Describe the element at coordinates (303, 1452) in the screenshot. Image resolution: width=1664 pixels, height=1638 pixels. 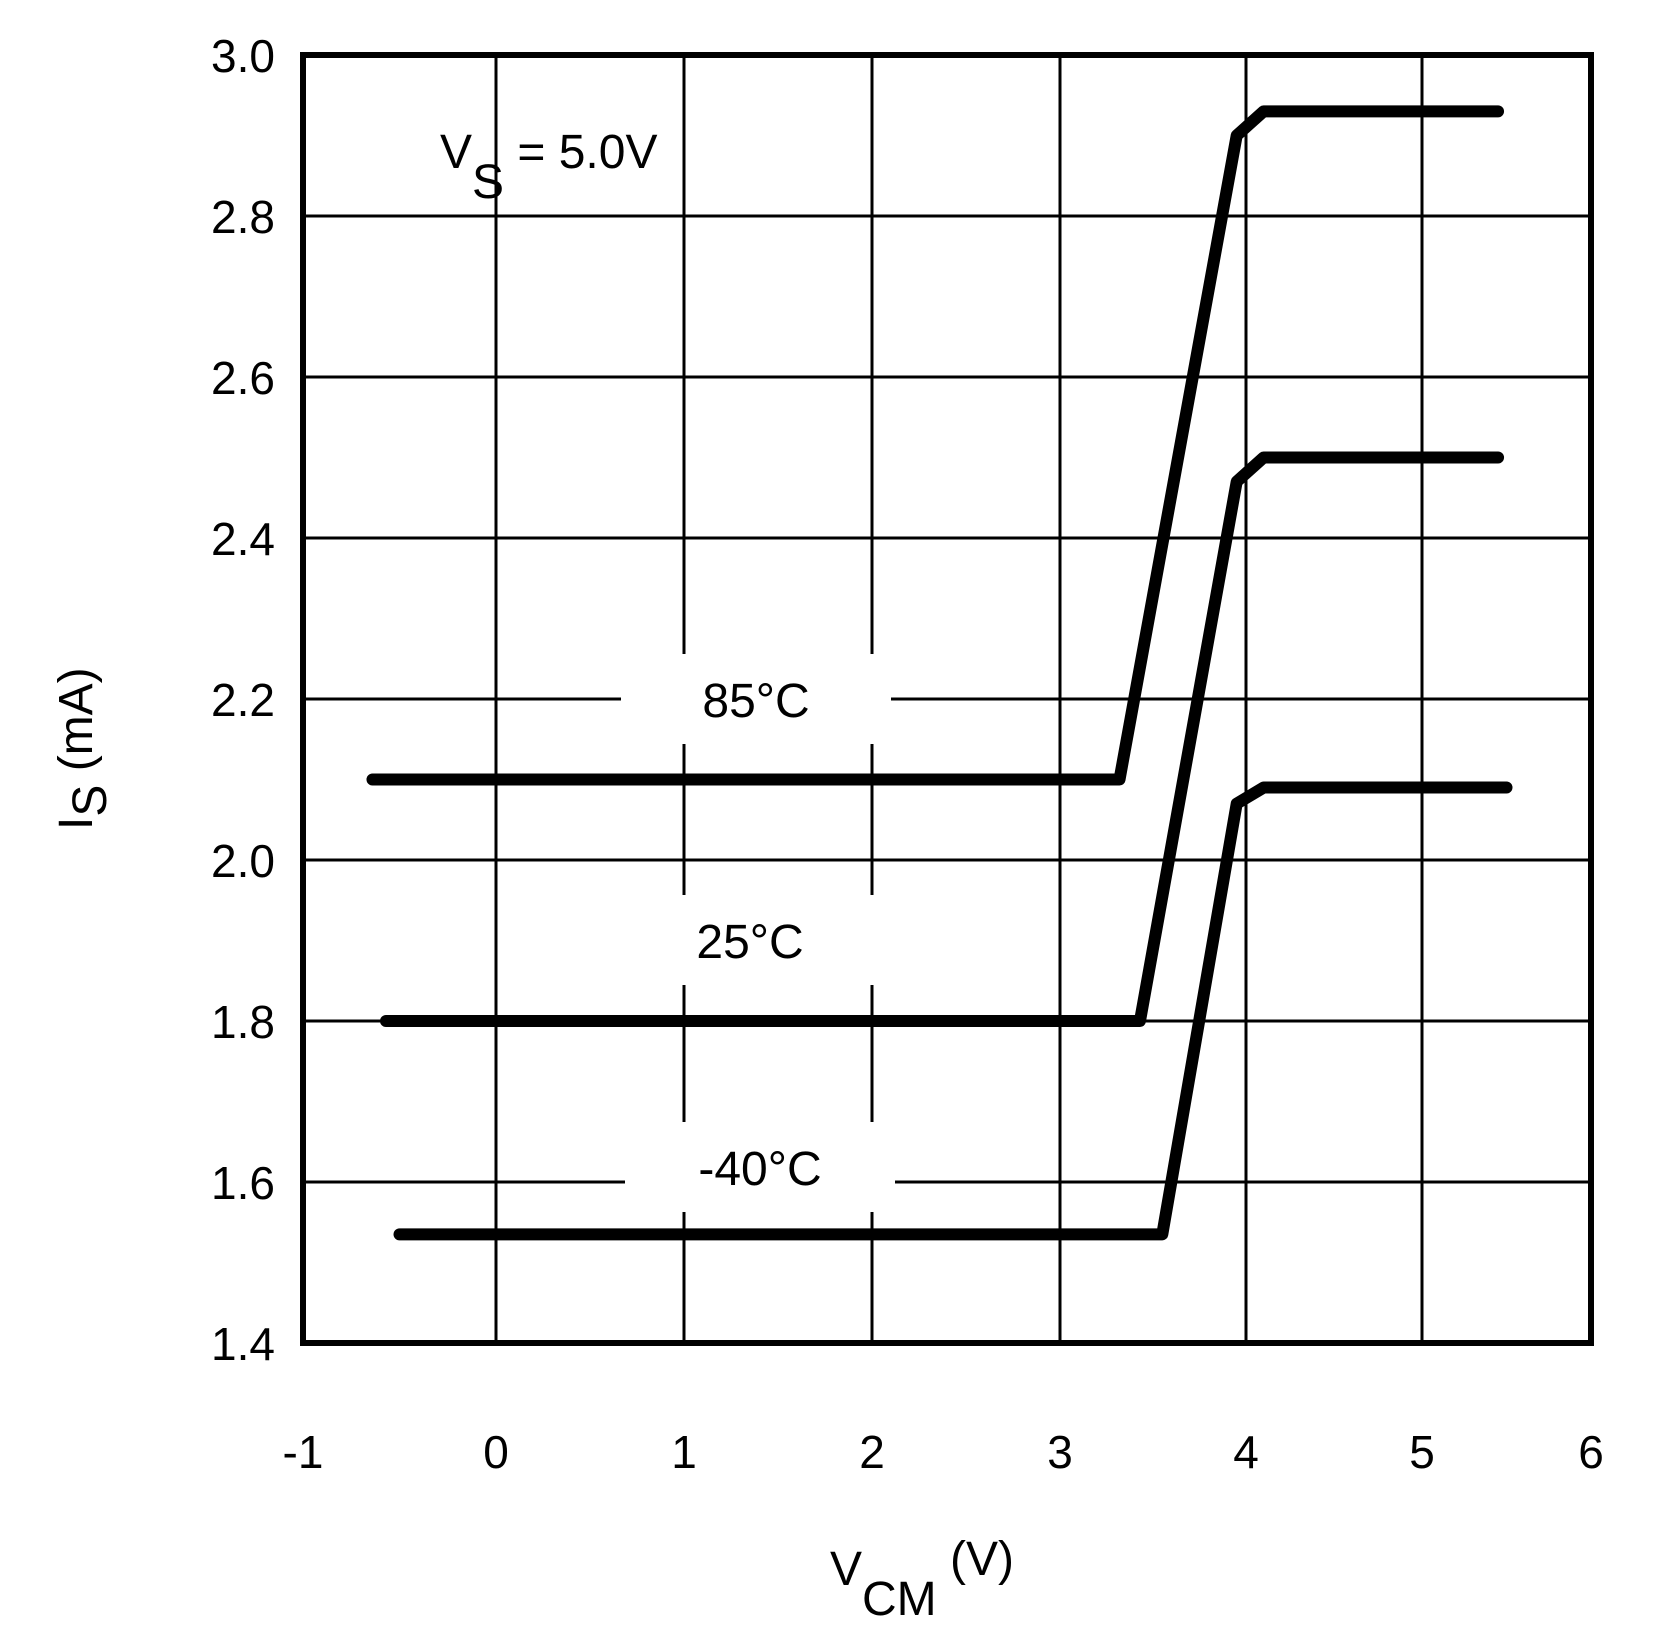
I see `x-tick-label: -1` at that location.